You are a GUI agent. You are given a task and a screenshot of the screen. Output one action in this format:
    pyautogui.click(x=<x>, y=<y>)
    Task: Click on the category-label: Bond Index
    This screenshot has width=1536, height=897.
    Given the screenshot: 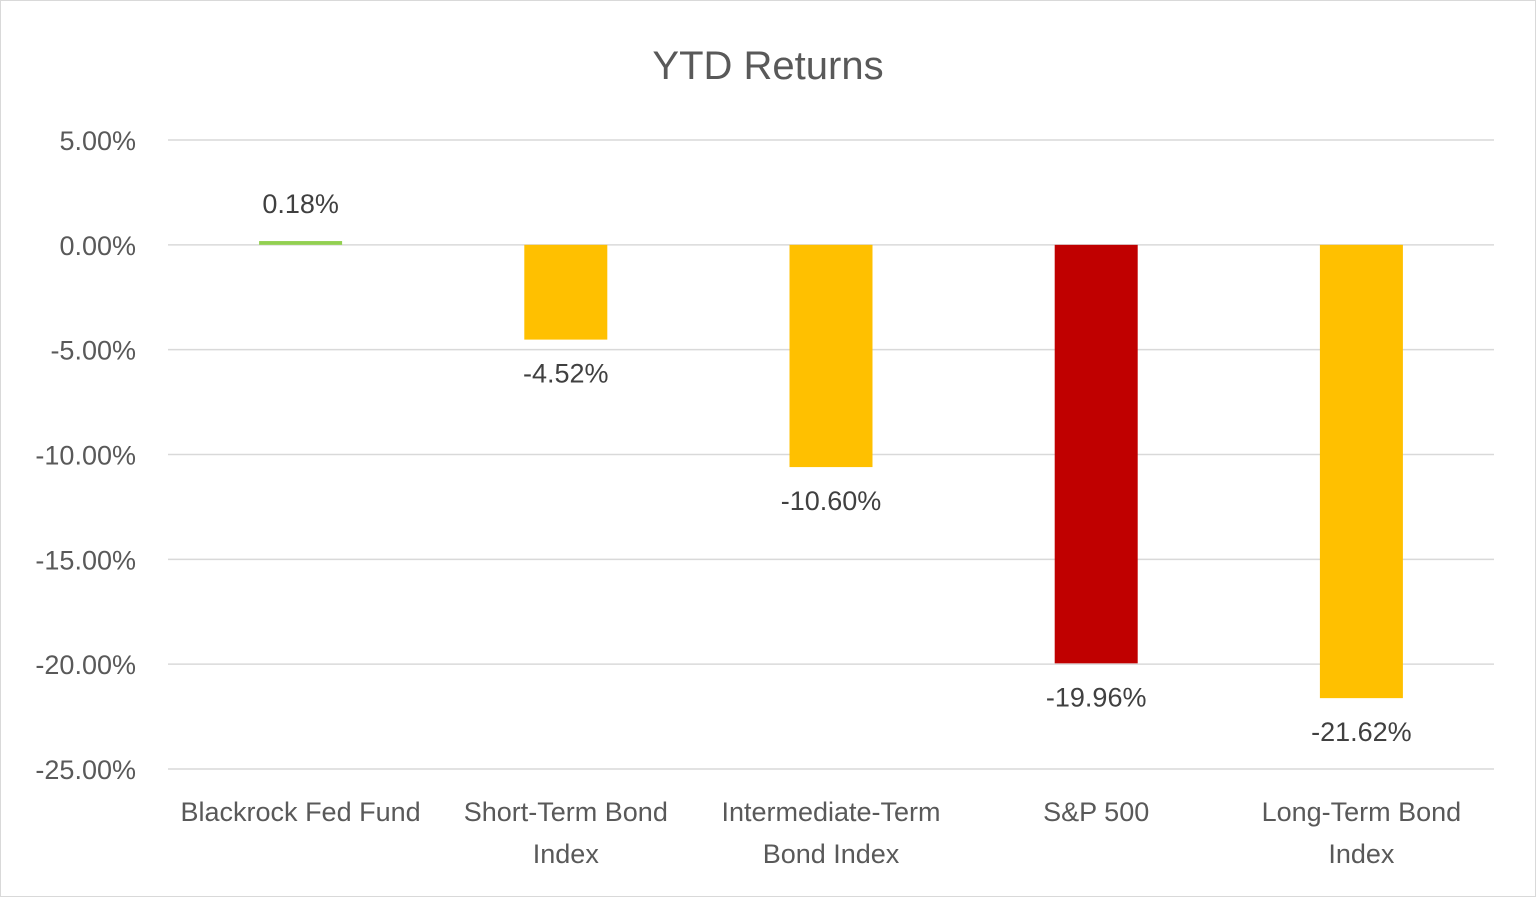 What is the action you would take?
    pyautogui.click(x=831, y=854)
    